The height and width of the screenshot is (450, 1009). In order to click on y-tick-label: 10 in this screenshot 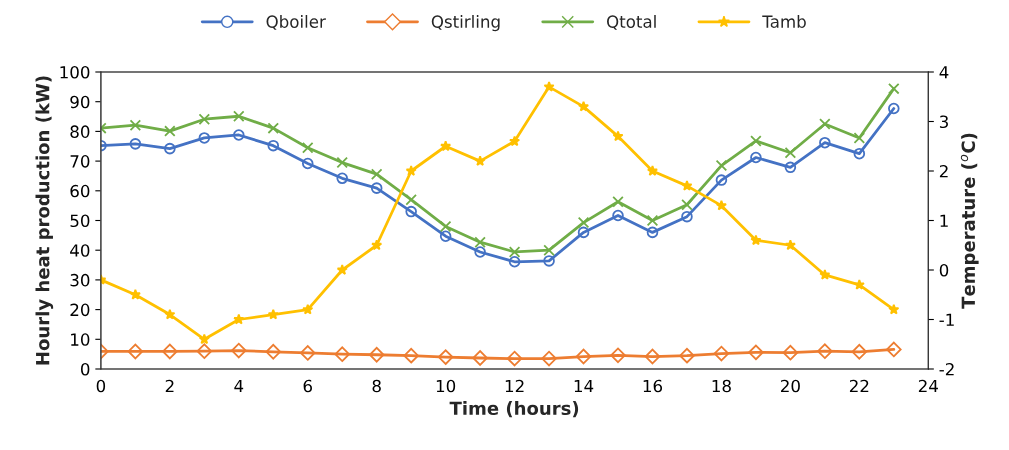, I will do `click(80, 339)`.